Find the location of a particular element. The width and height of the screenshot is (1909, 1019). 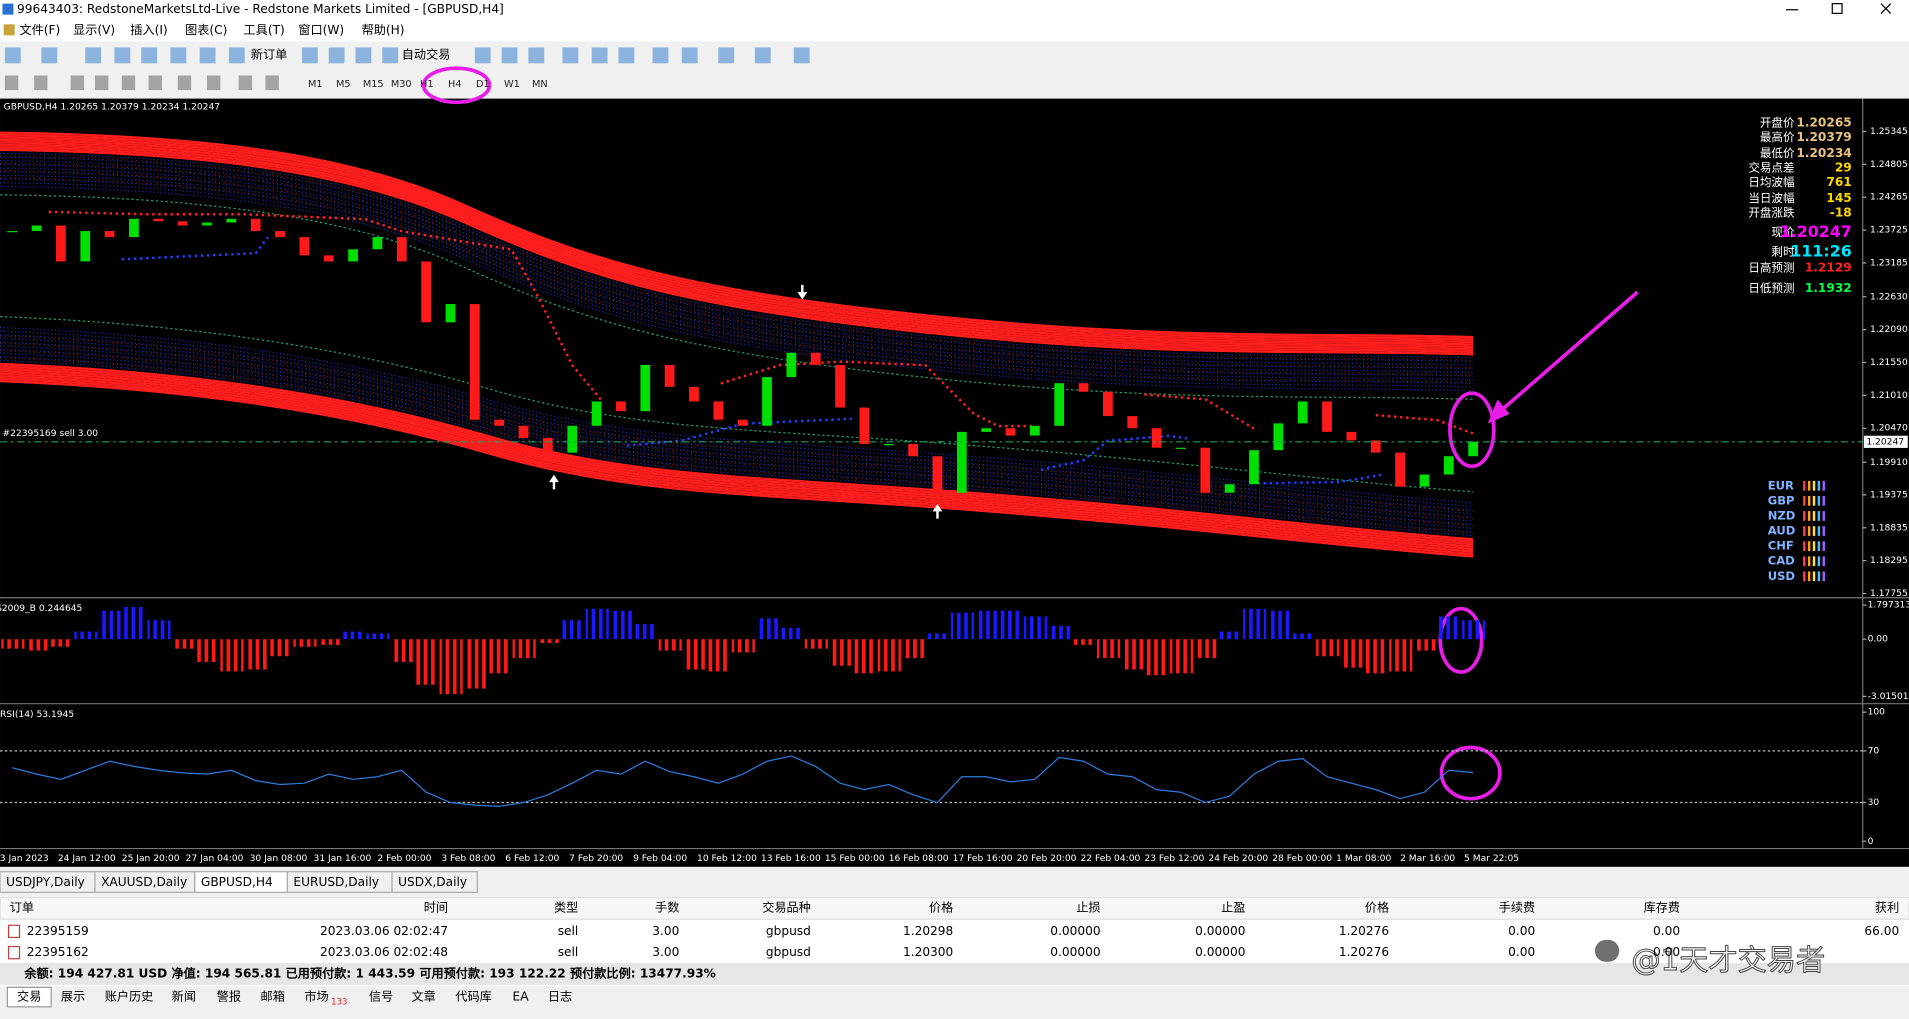

menu-item: 工具(T) is located at coordinates (264, 30).